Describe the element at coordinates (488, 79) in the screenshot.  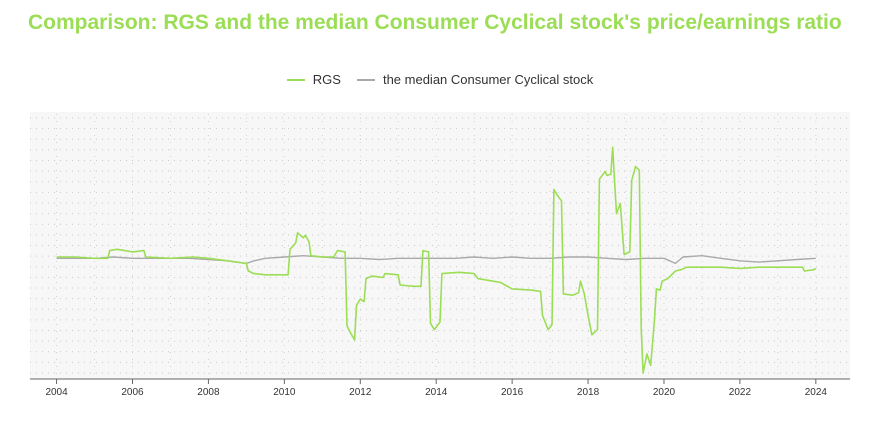
I see `legend-label-median: the median Consumer Cyclical stock` at that location.